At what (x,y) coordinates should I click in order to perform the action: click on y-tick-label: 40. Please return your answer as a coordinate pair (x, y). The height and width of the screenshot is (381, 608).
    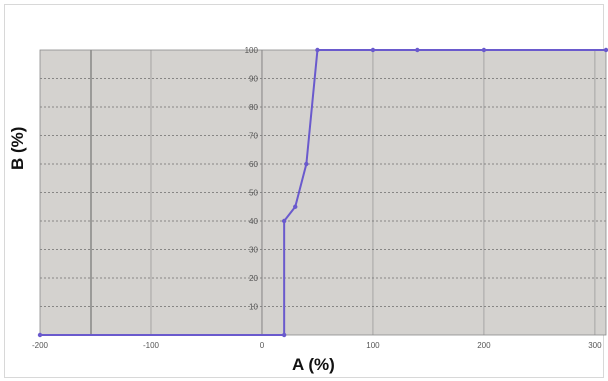
    Looking at the image, I should click on (253, 221).